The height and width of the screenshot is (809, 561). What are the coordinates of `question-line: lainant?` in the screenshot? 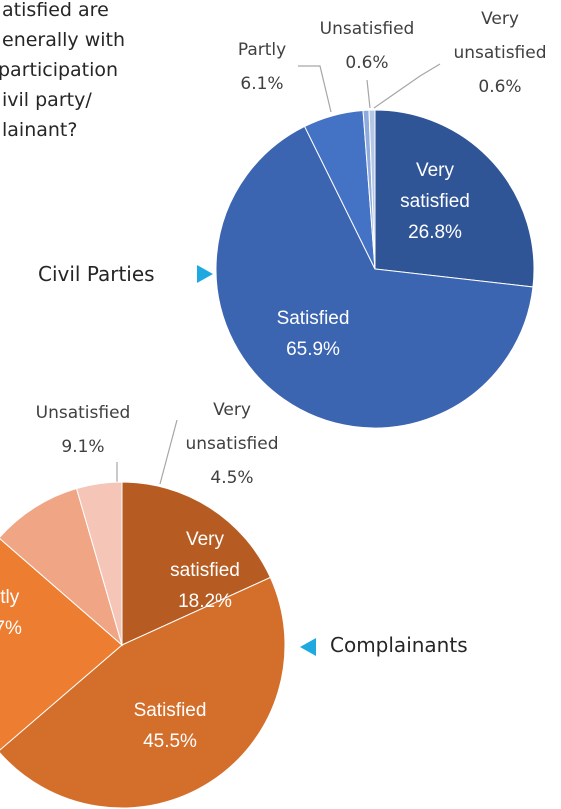 It's located at (40, 130).